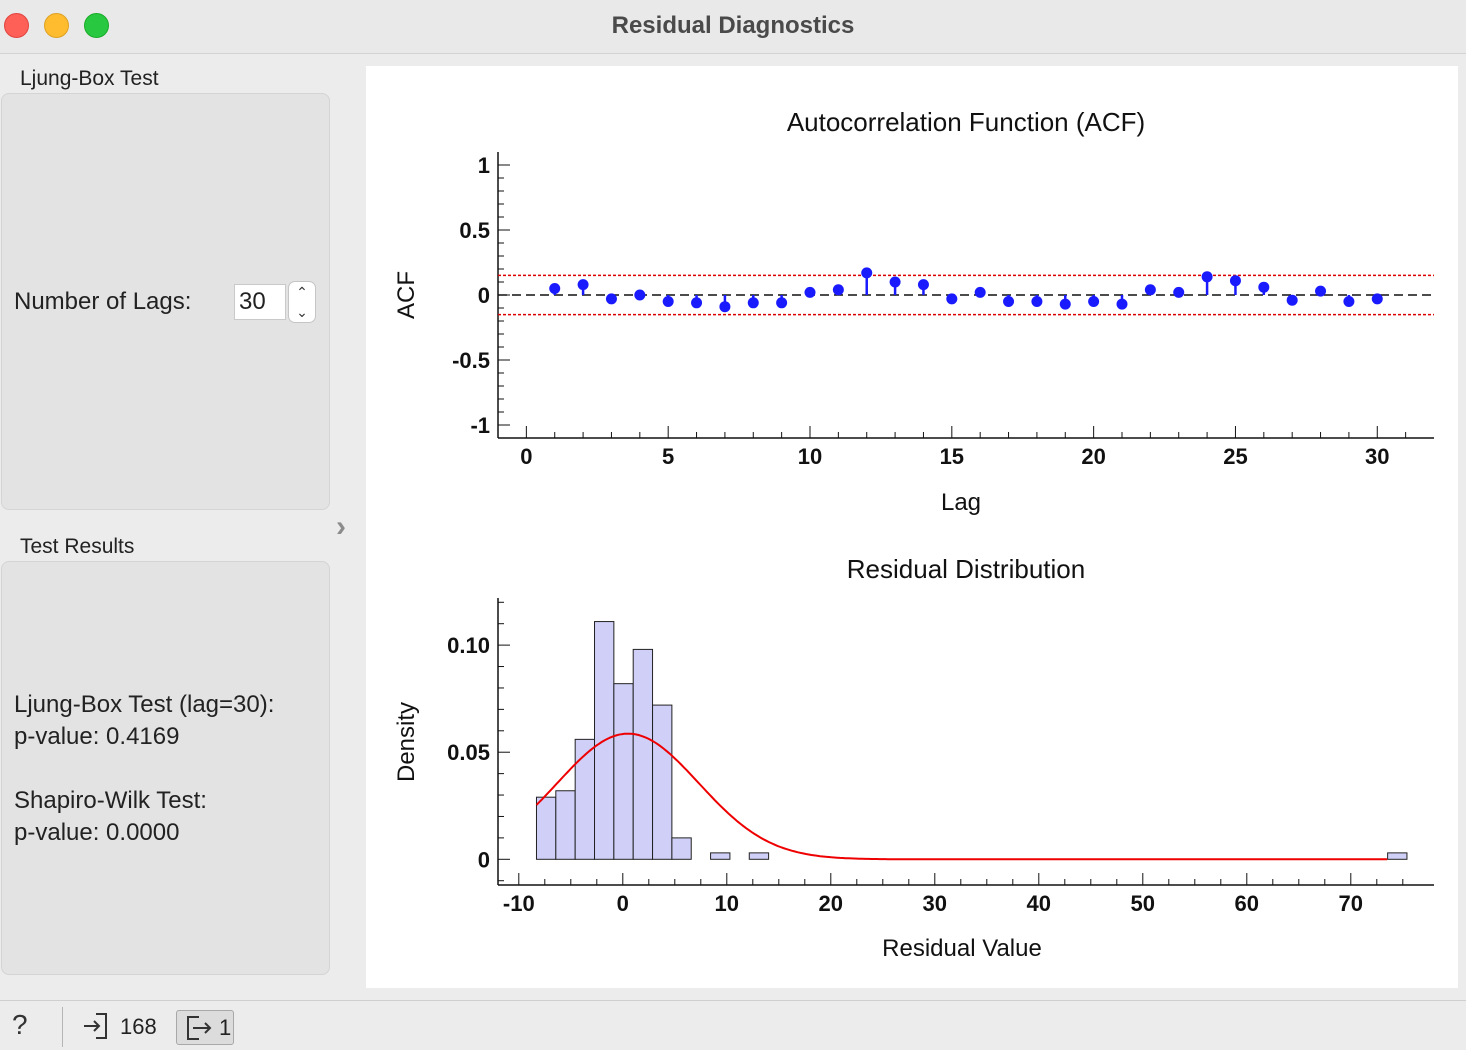  I want to click on histogram-chart-title: Residual Distribution, so click(966, 569).